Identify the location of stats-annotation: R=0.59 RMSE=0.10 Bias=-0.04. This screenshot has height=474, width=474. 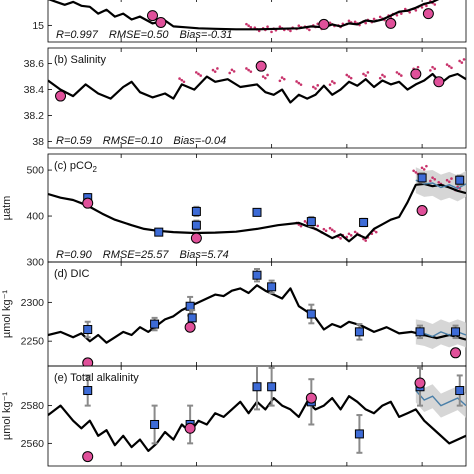
(141, 141).